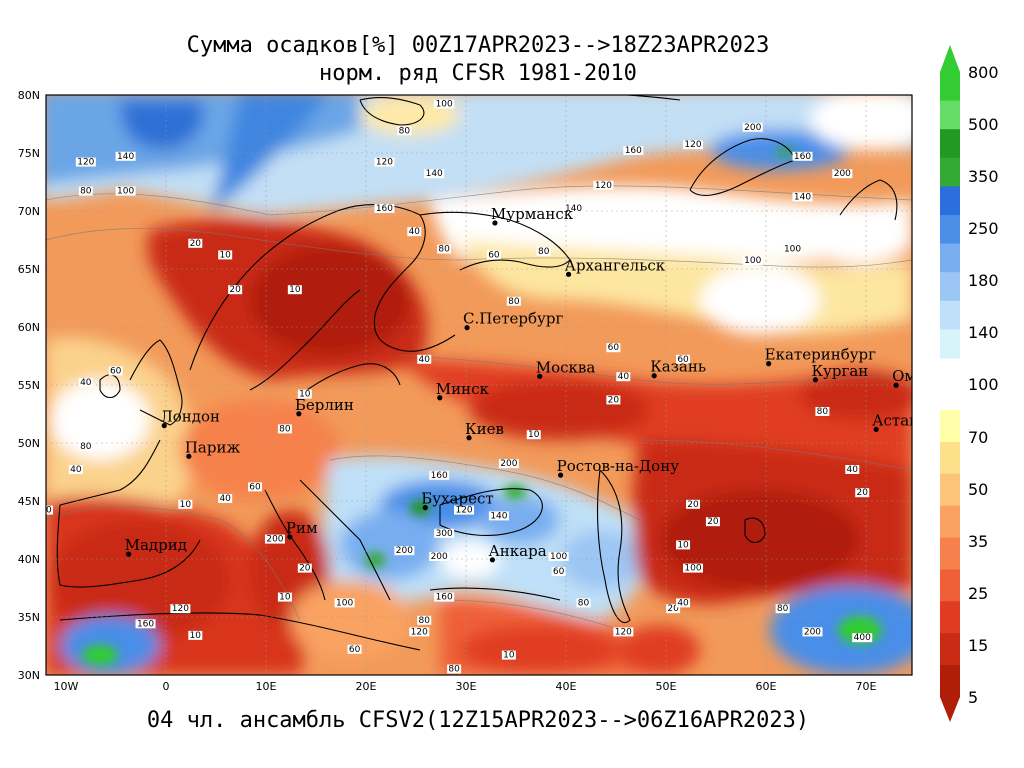  What do you see at coordinates (983, 332) in the screenshot?
I see `colorbar-label: 140` at bounding box center [983, 332].